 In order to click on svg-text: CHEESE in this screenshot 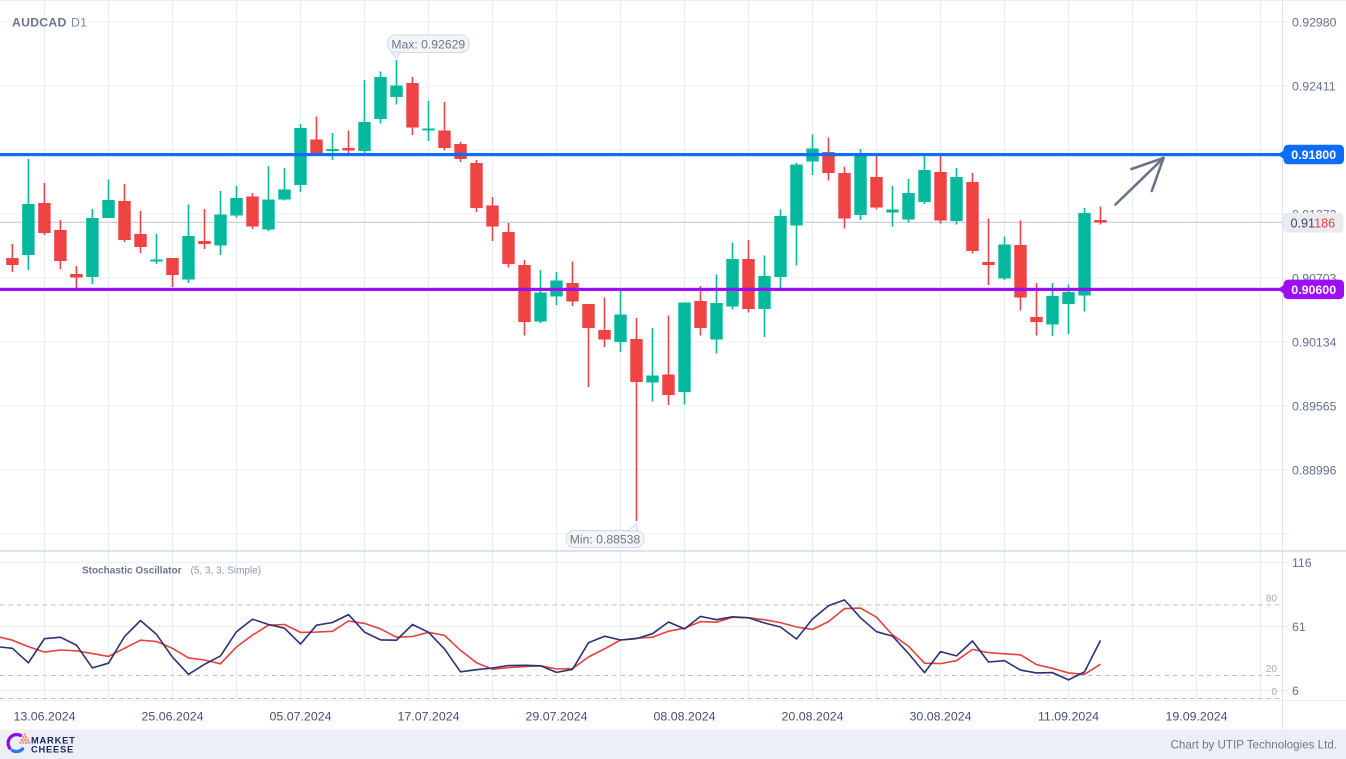, I will do `click(52, 750)`.